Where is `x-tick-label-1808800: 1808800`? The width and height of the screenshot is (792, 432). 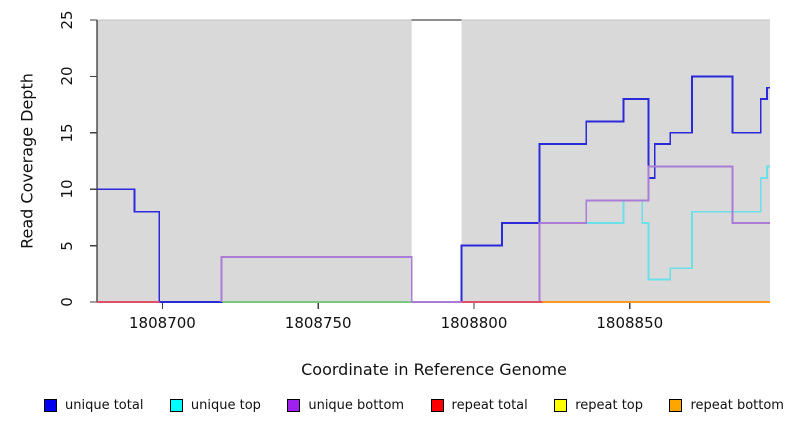 x-tick-label-1808800: 1808800 is located at coordinates (474, 323).